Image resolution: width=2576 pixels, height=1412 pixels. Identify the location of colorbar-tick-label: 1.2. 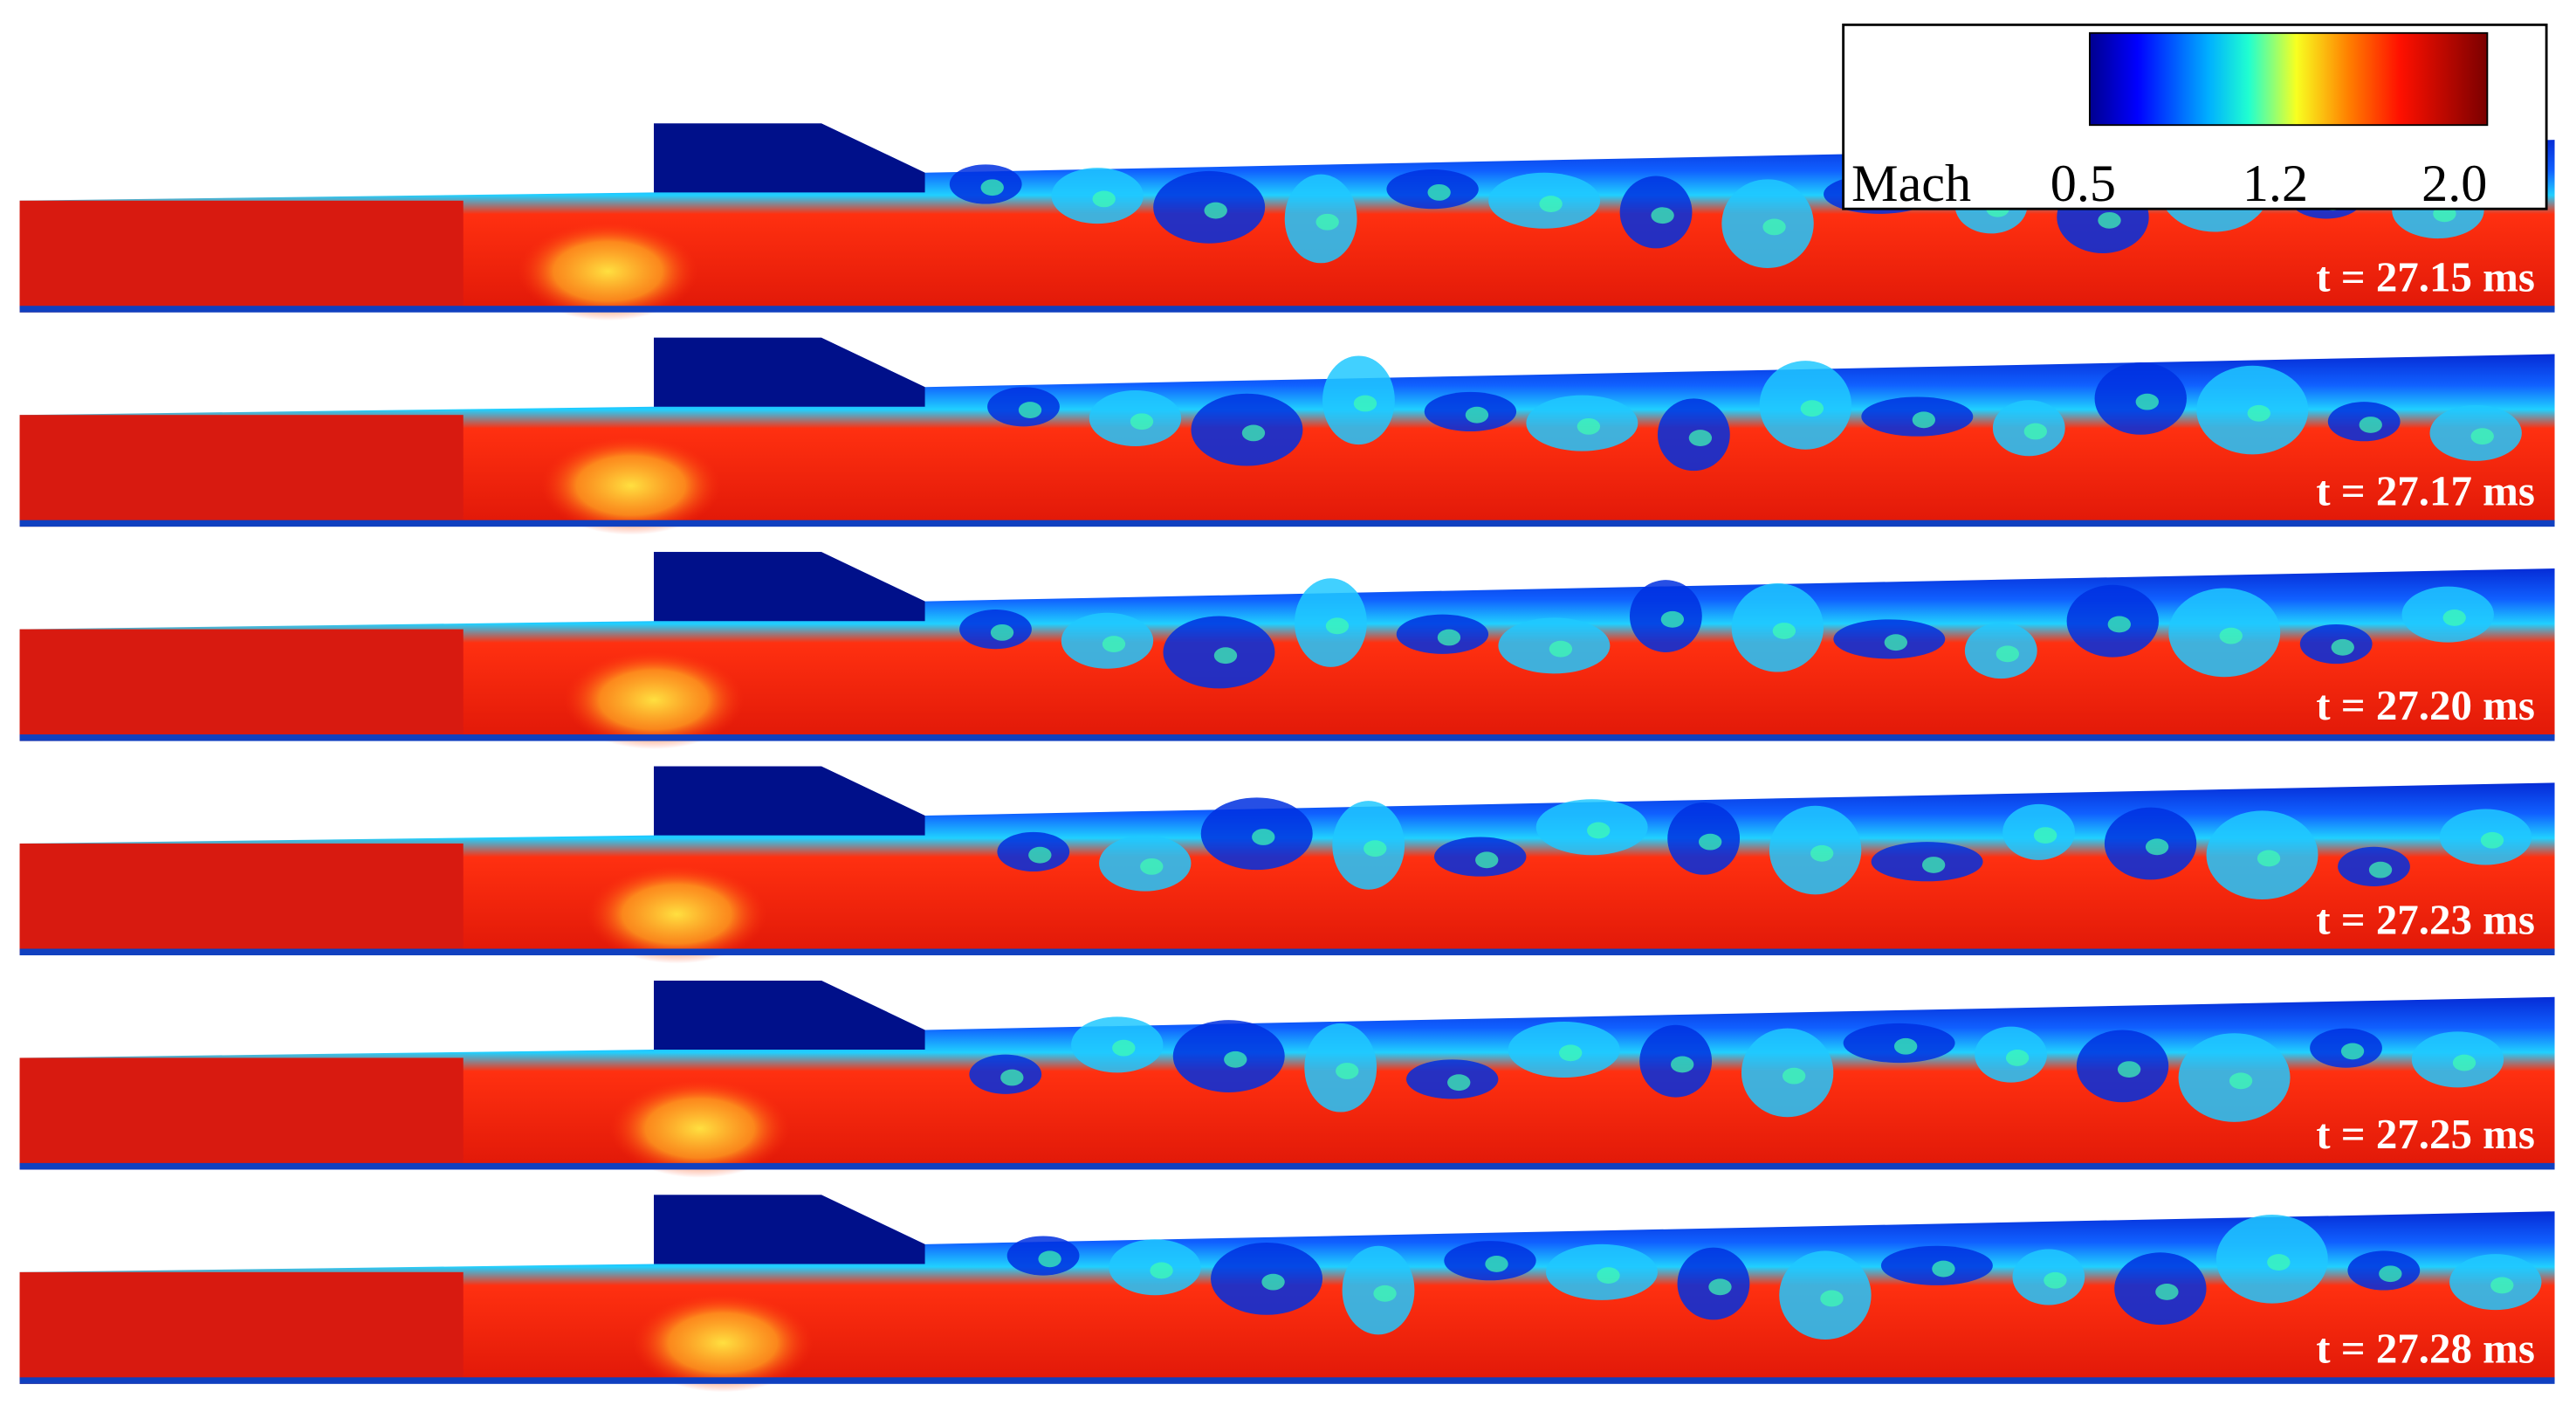
(2275, 184).